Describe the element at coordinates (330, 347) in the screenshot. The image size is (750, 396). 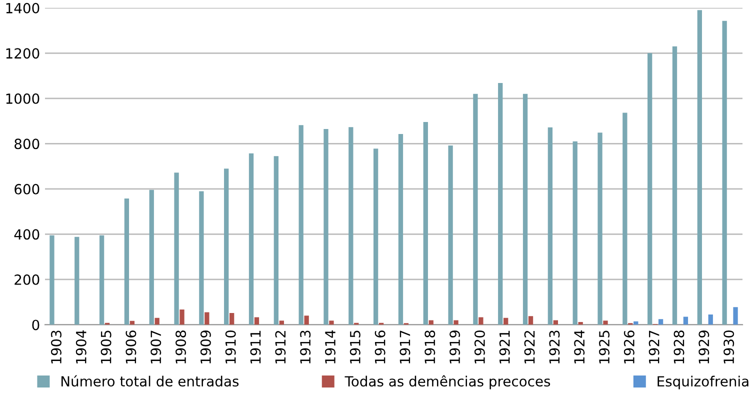
I see `x-tick-label: 1914` at that location.